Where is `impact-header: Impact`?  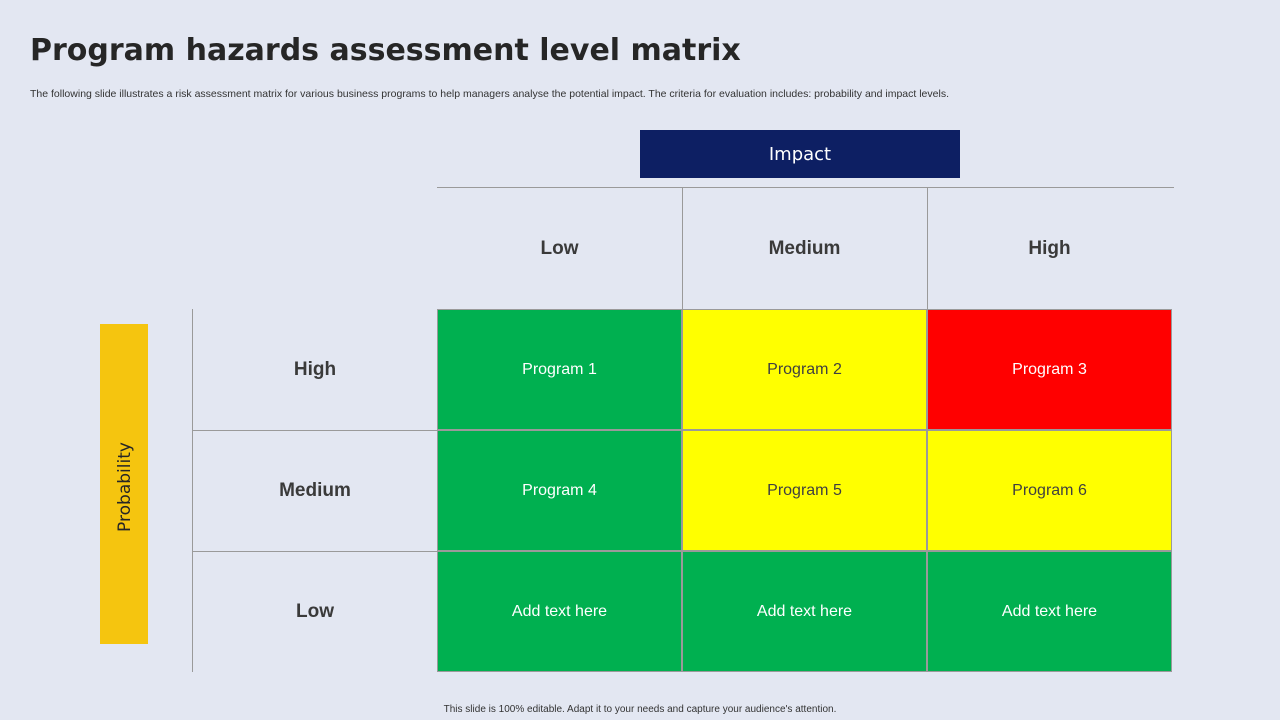 impact-header: Impact is located at coordinates (800, 154).